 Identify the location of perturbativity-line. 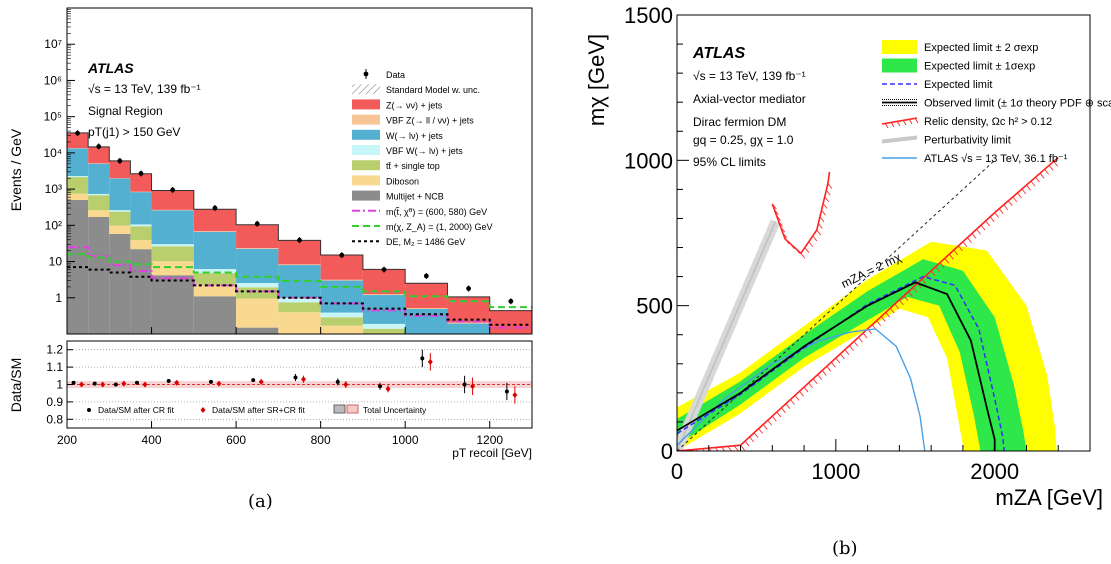
(727, 336).